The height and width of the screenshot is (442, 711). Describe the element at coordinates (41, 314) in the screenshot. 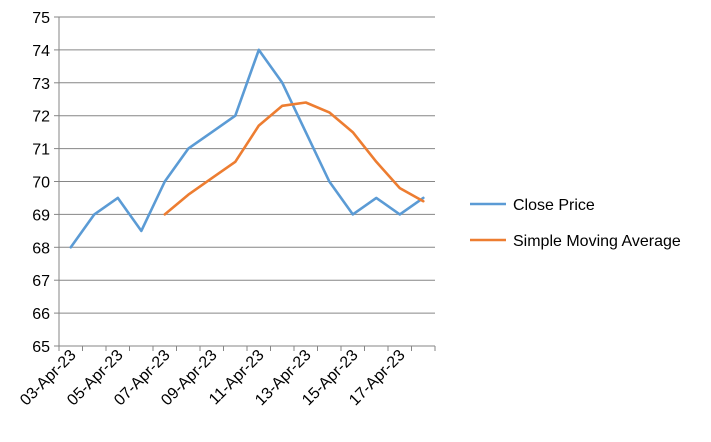

I see `y-tick-label: 66` at that location.